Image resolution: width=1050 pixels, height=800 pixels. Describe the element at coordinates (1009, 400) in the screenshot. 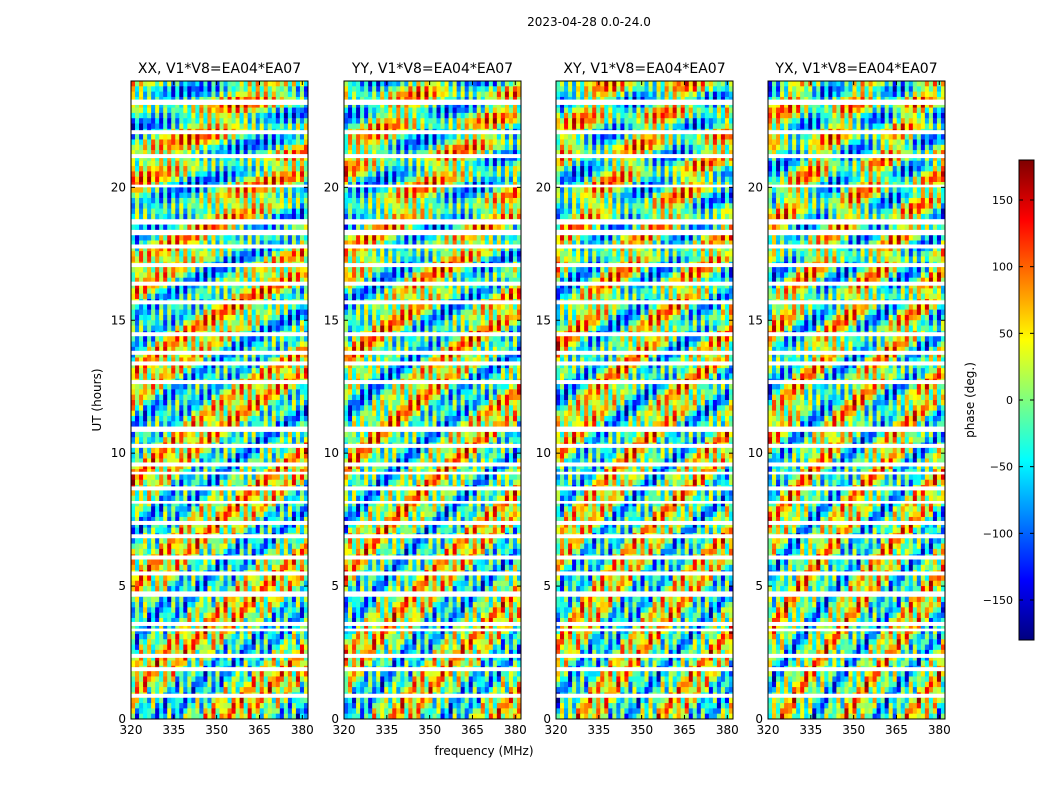

I see `colorbar-tick-label: 0` at that location.